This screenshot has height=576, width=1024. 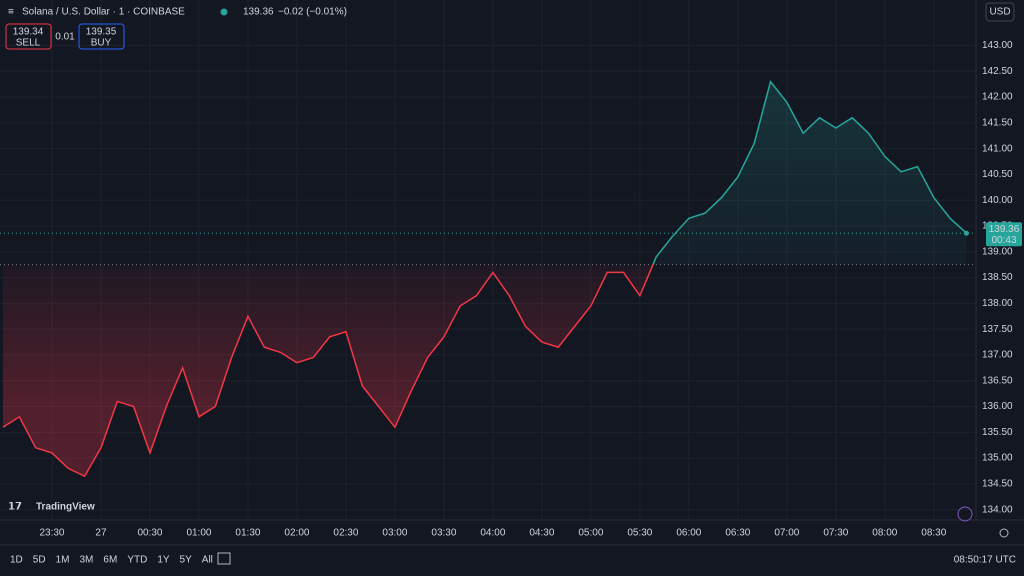 I want to click on logo: 𝟭𝟳, so click(x=15, y=507).